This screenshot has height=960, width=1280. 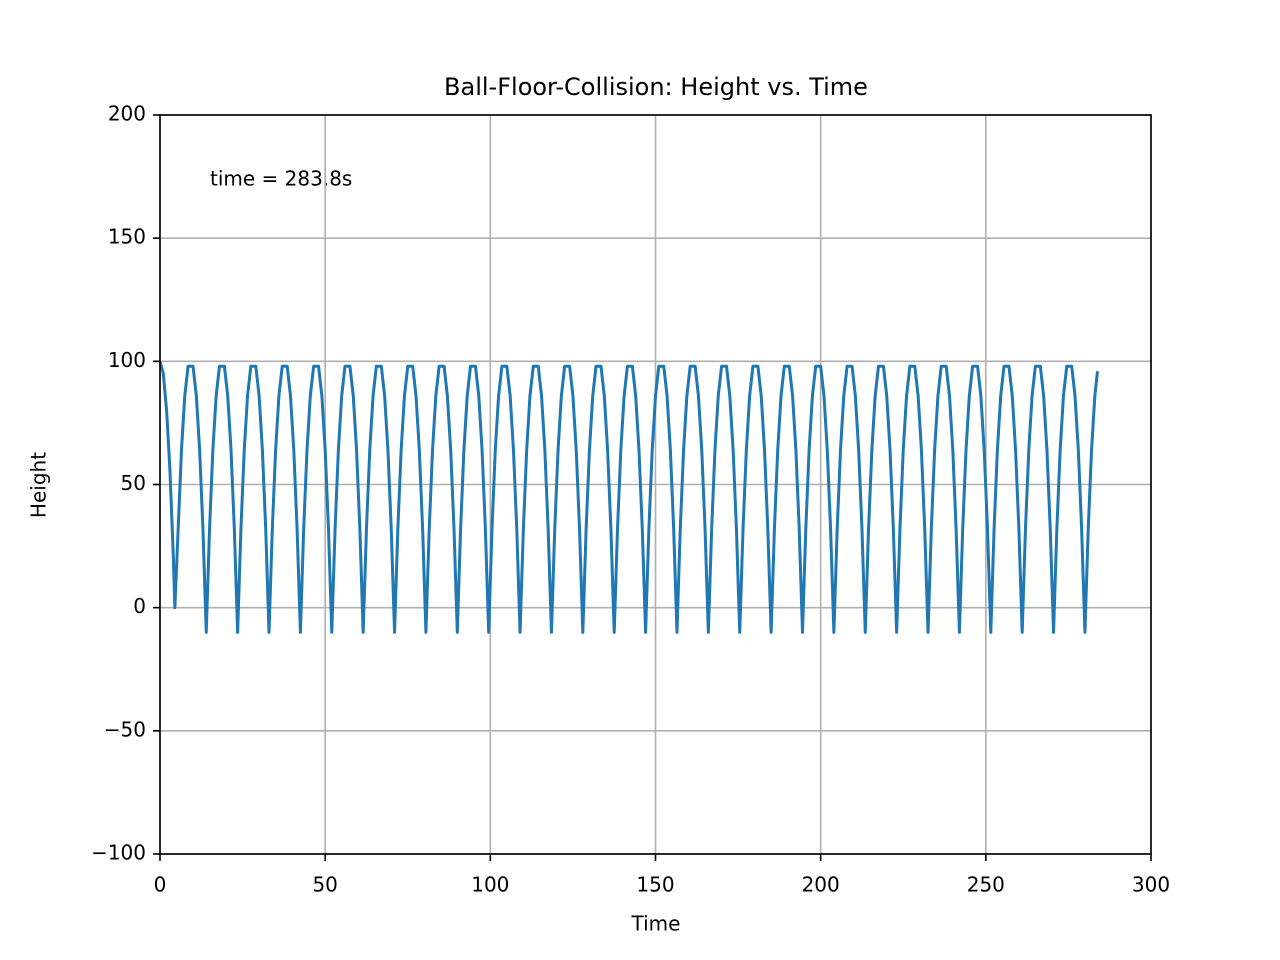 I want to click on annotation: time = 283.8s, so click(x=281, y=179).